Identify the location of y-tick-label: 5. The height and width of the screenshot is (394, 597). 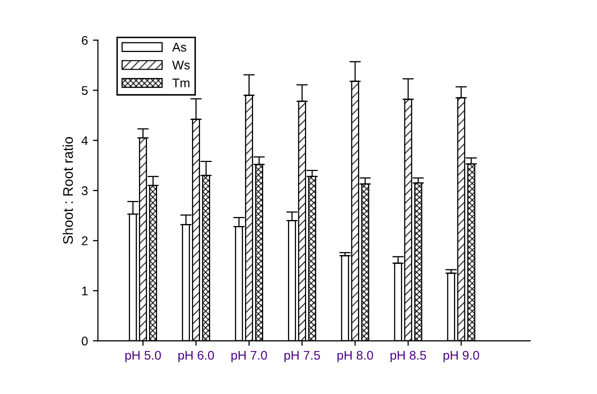
(85, 90).